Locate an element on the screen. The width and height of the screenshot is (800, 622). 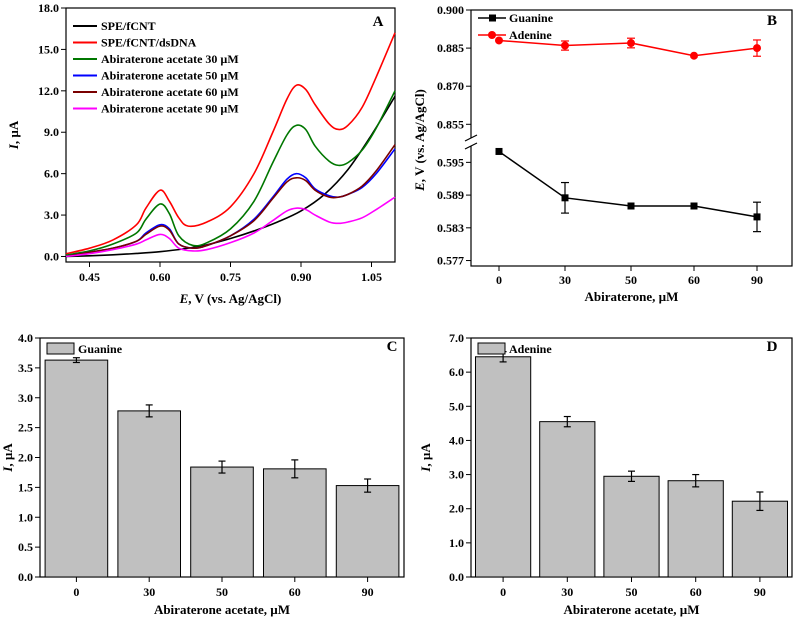
y-tick-label: 0.885 is located at coordinates (450, 48).